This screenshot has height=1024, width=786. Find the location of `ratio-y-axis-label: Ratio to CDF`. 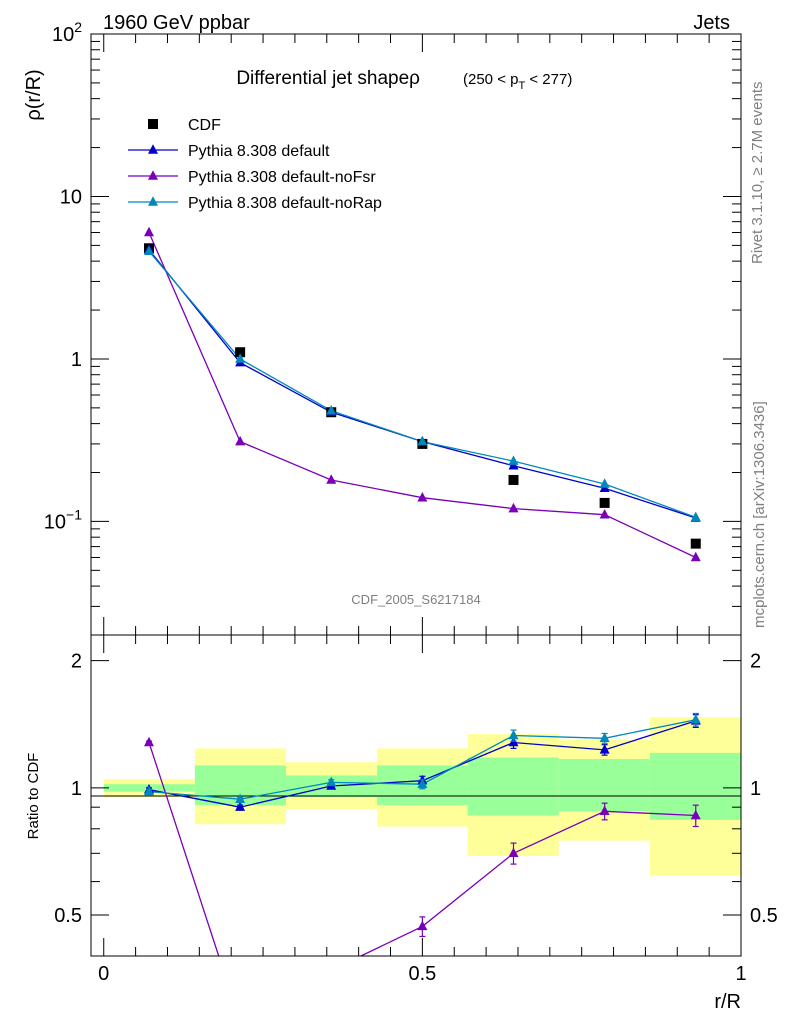

ratio-y-axis-label: Ratio to CDF is located at coordinates (33, 796).